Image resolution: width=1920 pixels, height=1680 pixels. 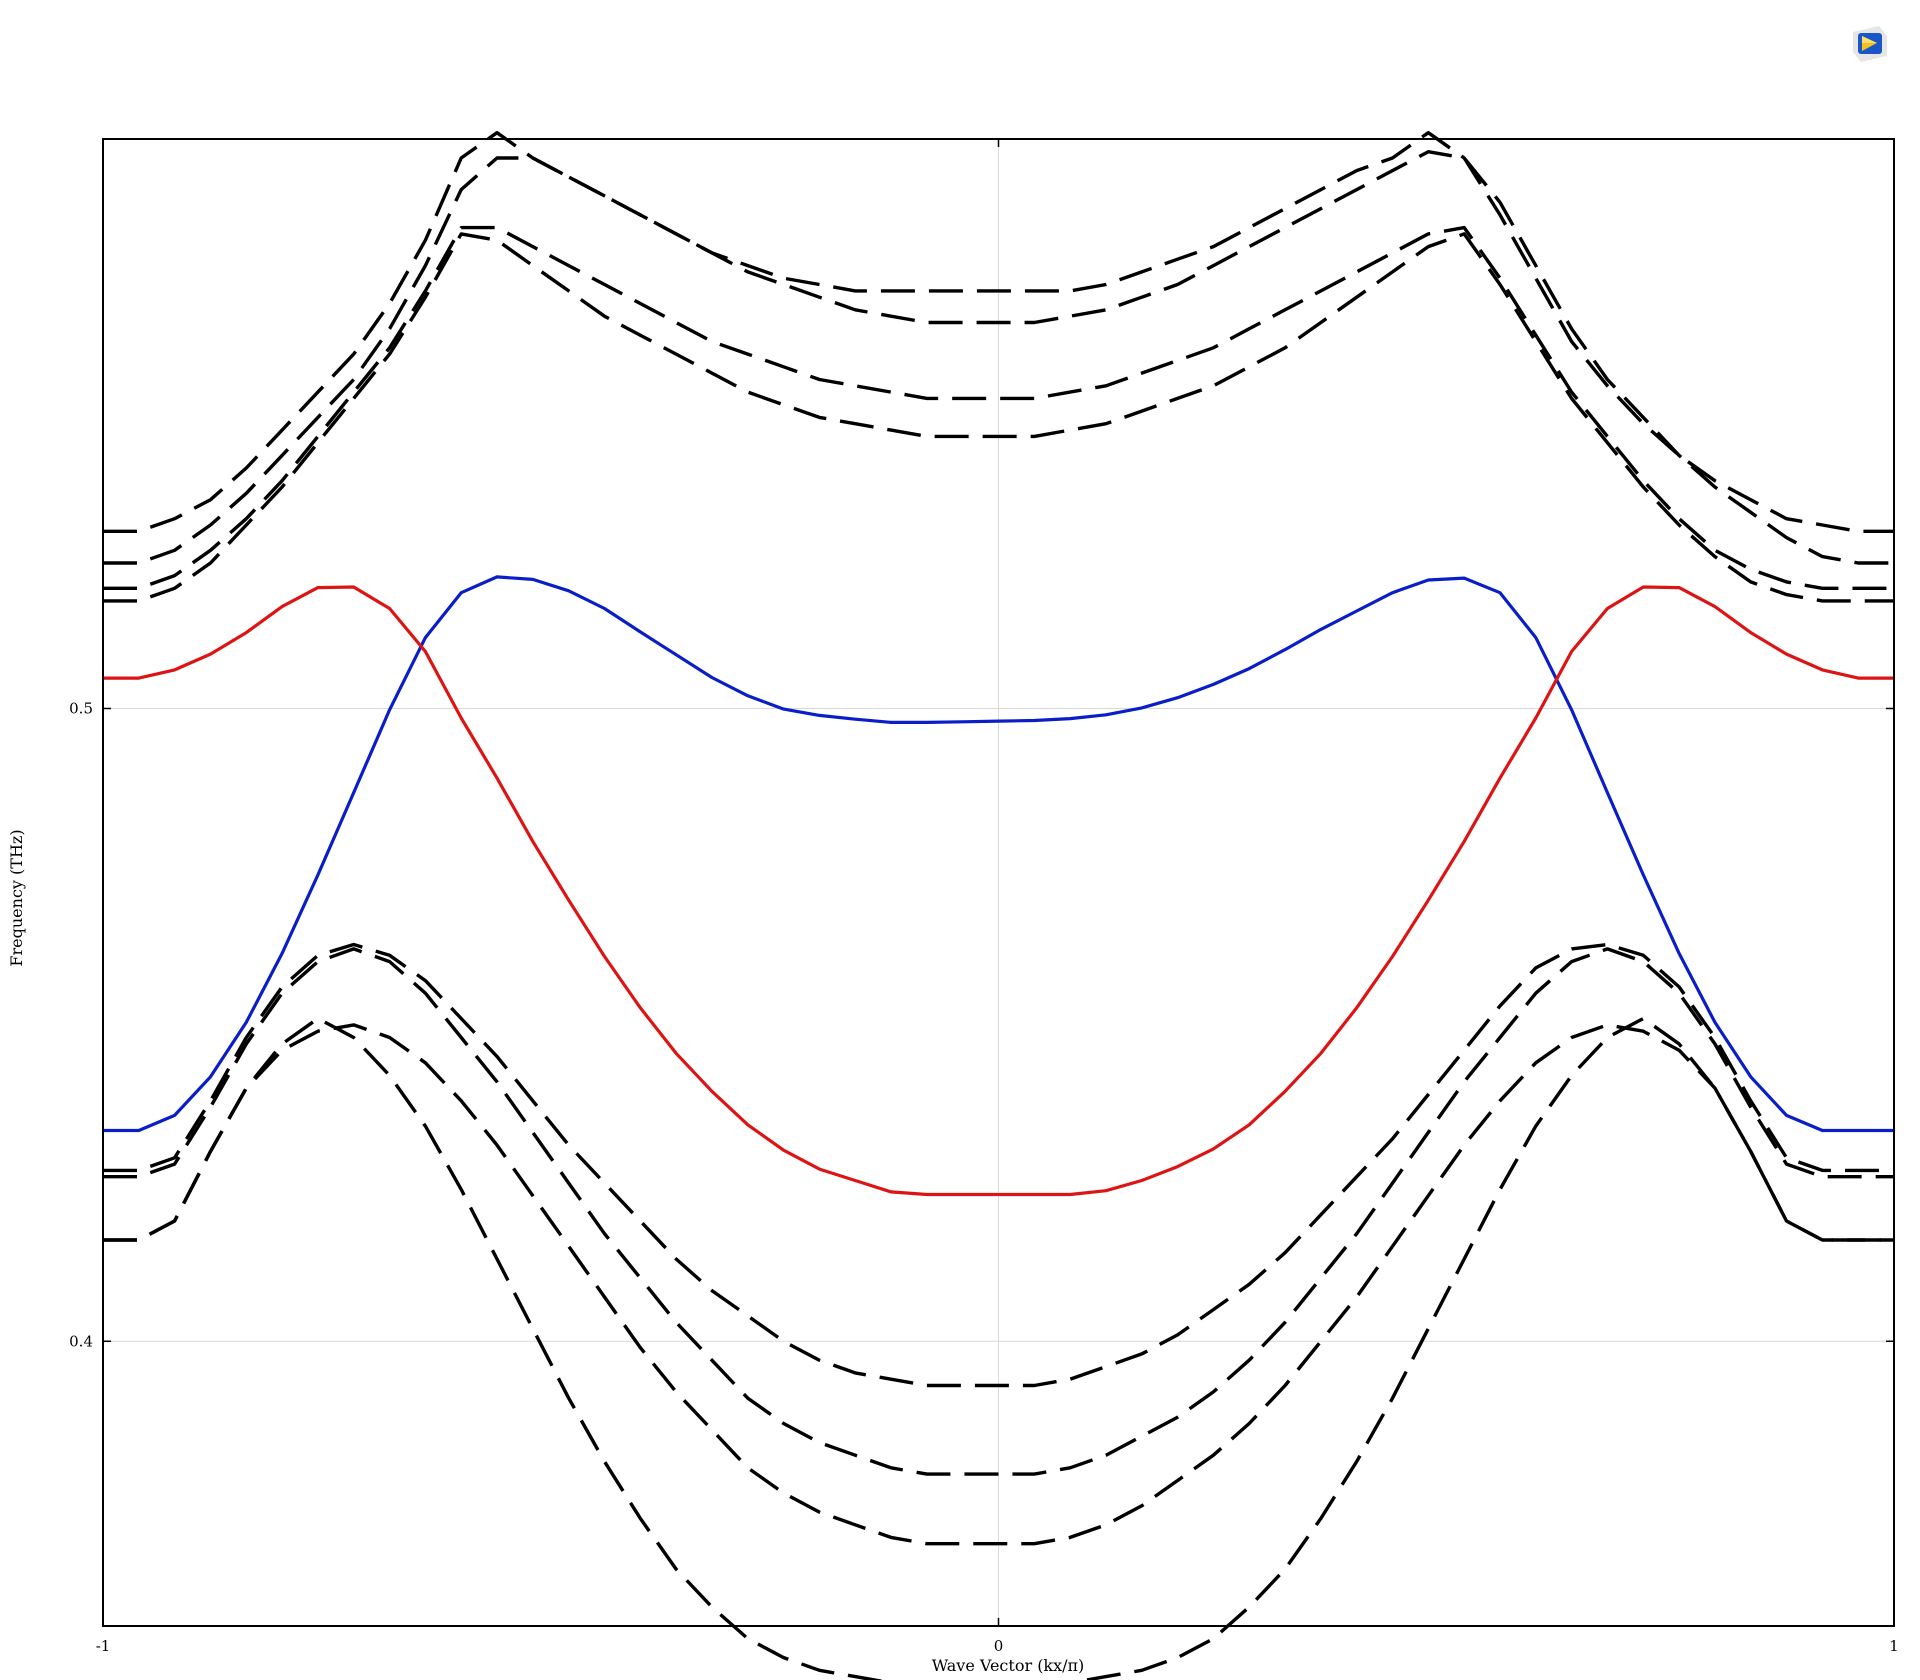 What do you see at coordinates (16, 897) in the screenshot?
I see `y-axis-label: Frequency (THz)` at bounding box center [16, 897].